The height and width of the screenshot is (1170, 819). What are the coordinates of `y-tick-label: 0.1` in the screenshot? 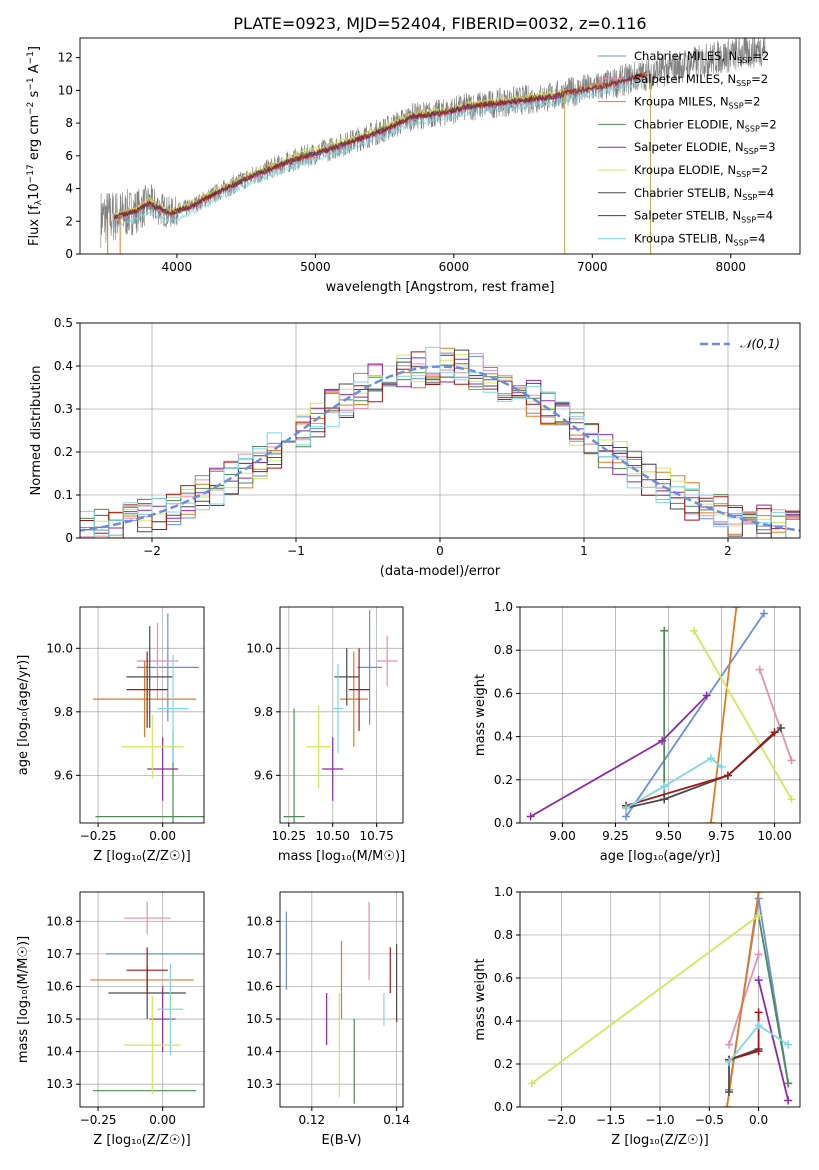 It's located at (63, 495).